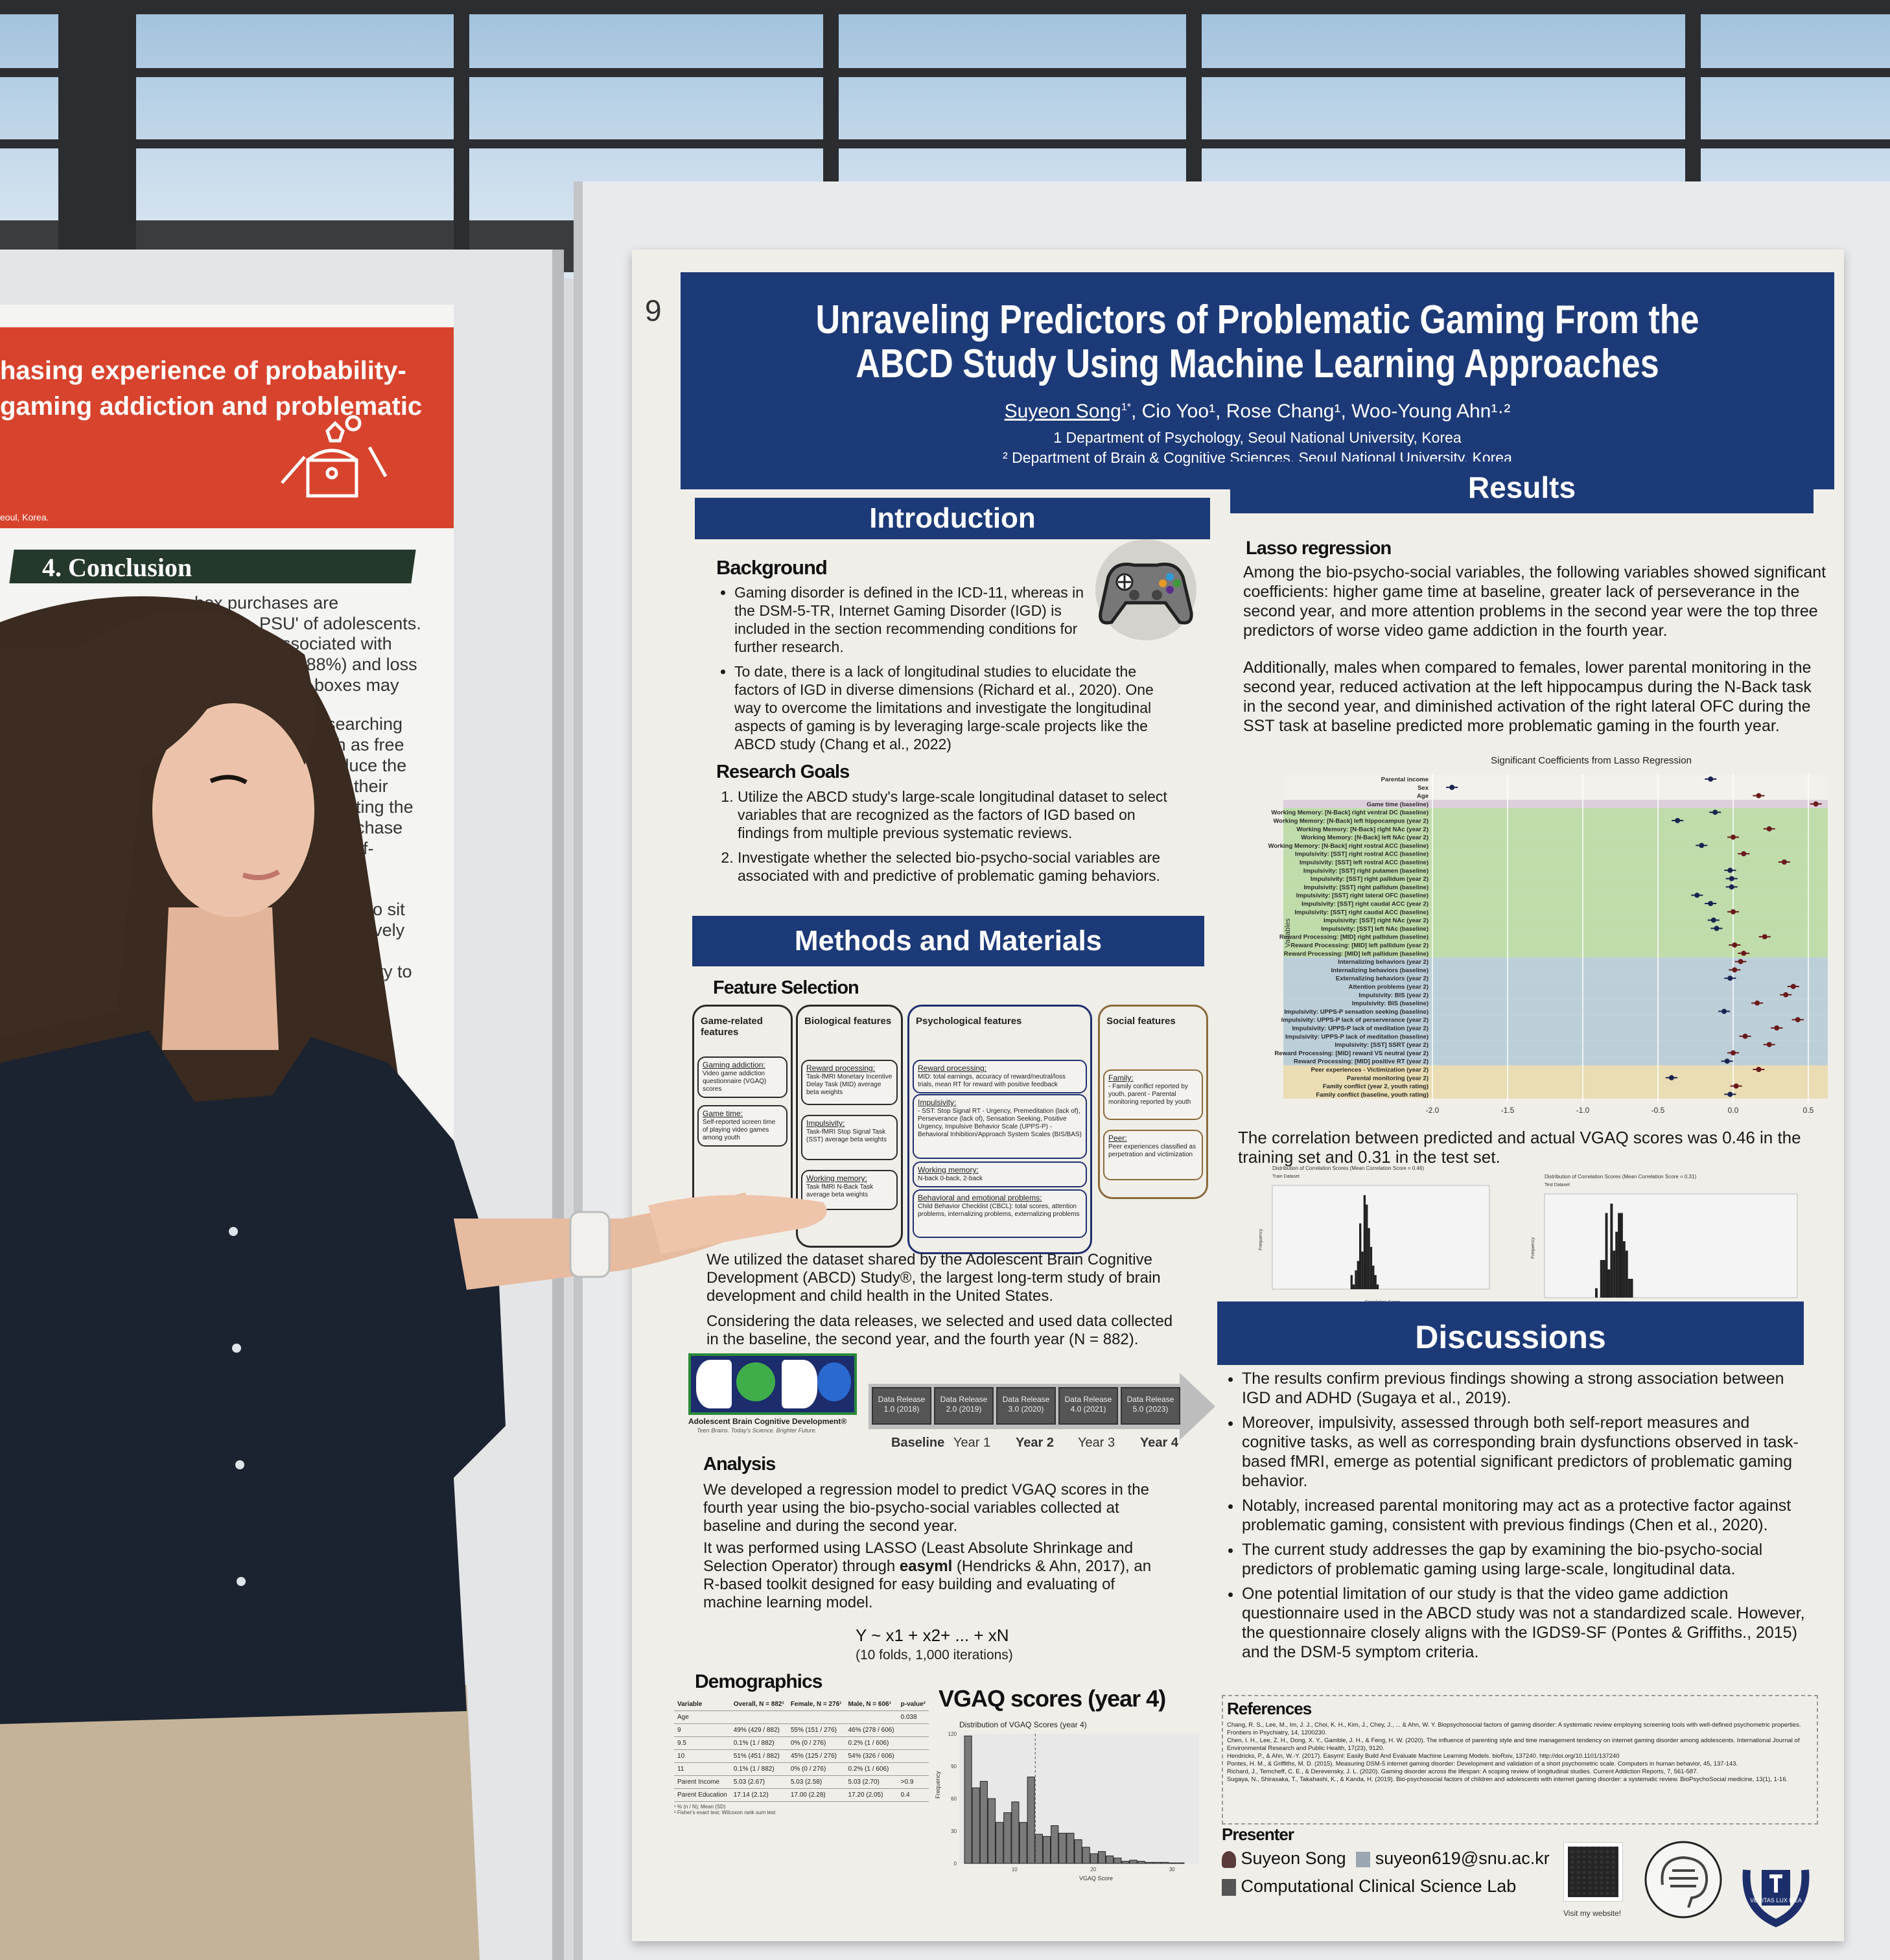 This screenshot has height=1960, width=1890. Describe the element at coordinates (1809, 1110) in the screenshot. I see `x-tick-label: 0.5` at that location.